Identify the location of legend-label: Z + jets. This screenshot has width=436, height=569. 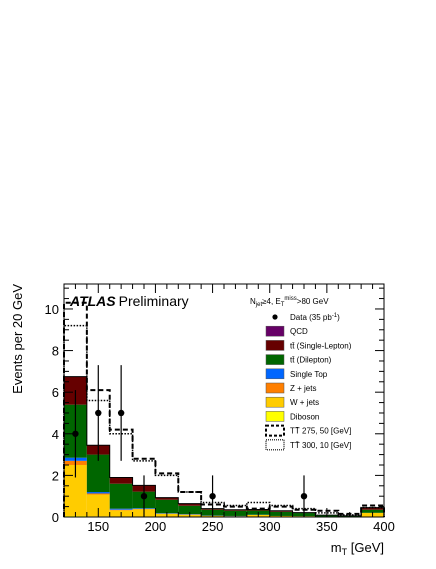
(303, 388).